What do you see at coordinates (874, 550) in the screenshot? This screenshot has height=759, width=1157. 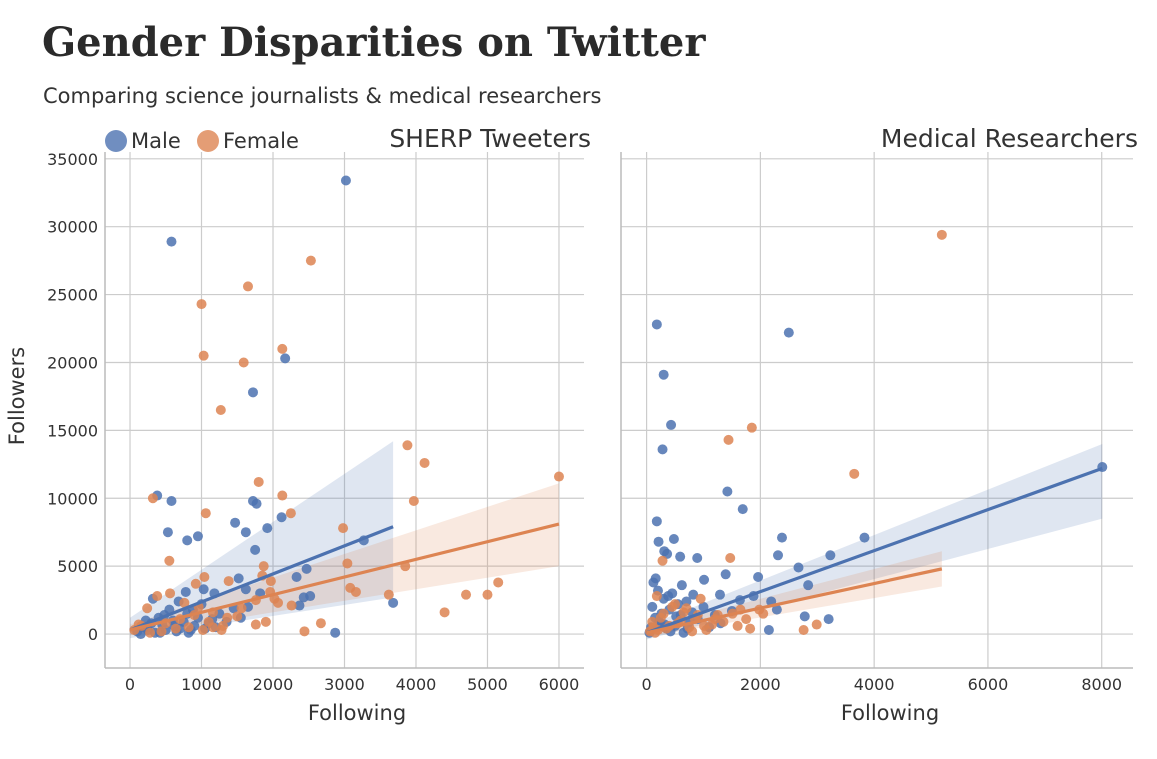 I see `regression-line-male` at bounding box center [874, 550].